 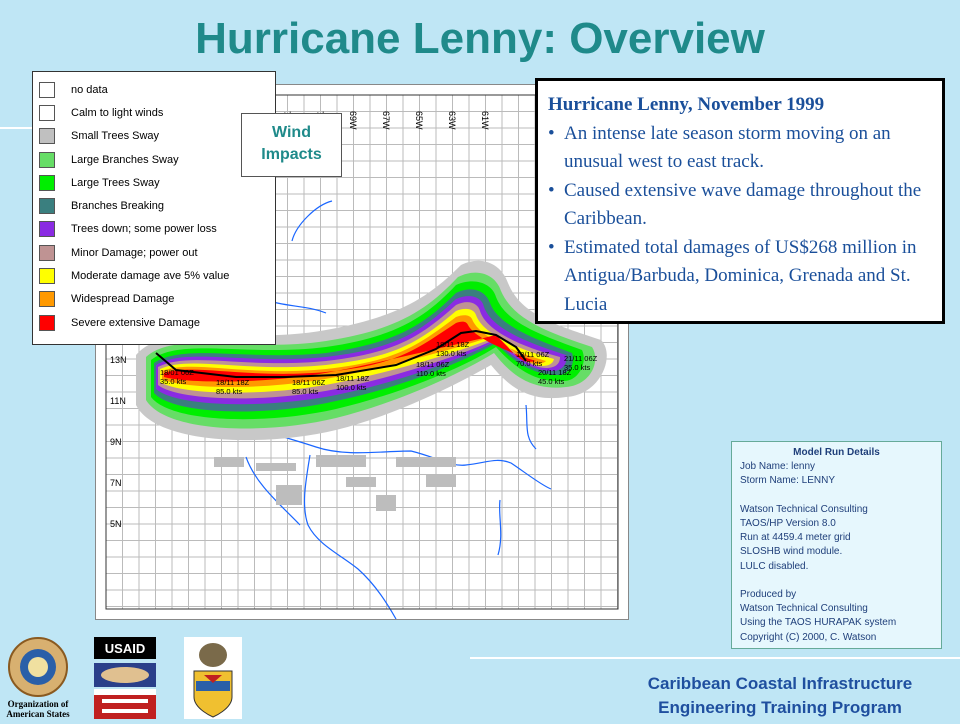 I want to click on wind-swath, so click(x=371, y=350).